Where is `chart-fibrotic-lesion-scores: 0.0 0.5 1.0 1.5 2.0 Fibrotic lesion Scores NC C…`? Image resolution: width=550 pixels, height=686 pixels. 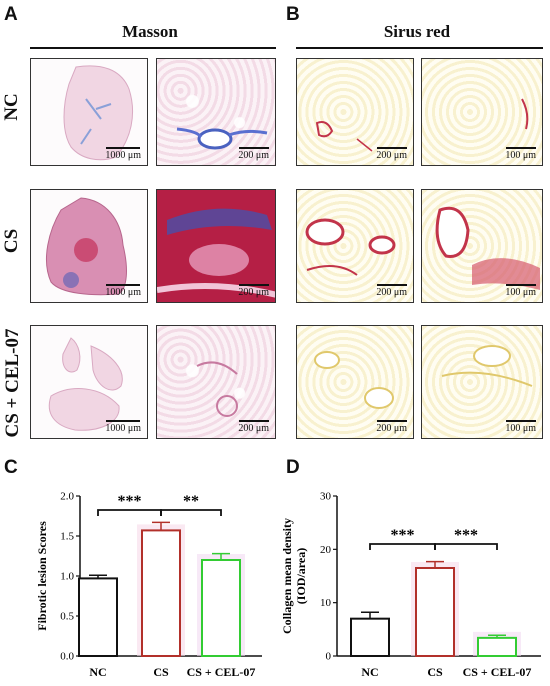 chart-fibrotic-lesion-scores: 0.0 0.5 1.0 1.5 2.0 Fibrotic lesion Scores NC C… is located at coordinates (148, 585).